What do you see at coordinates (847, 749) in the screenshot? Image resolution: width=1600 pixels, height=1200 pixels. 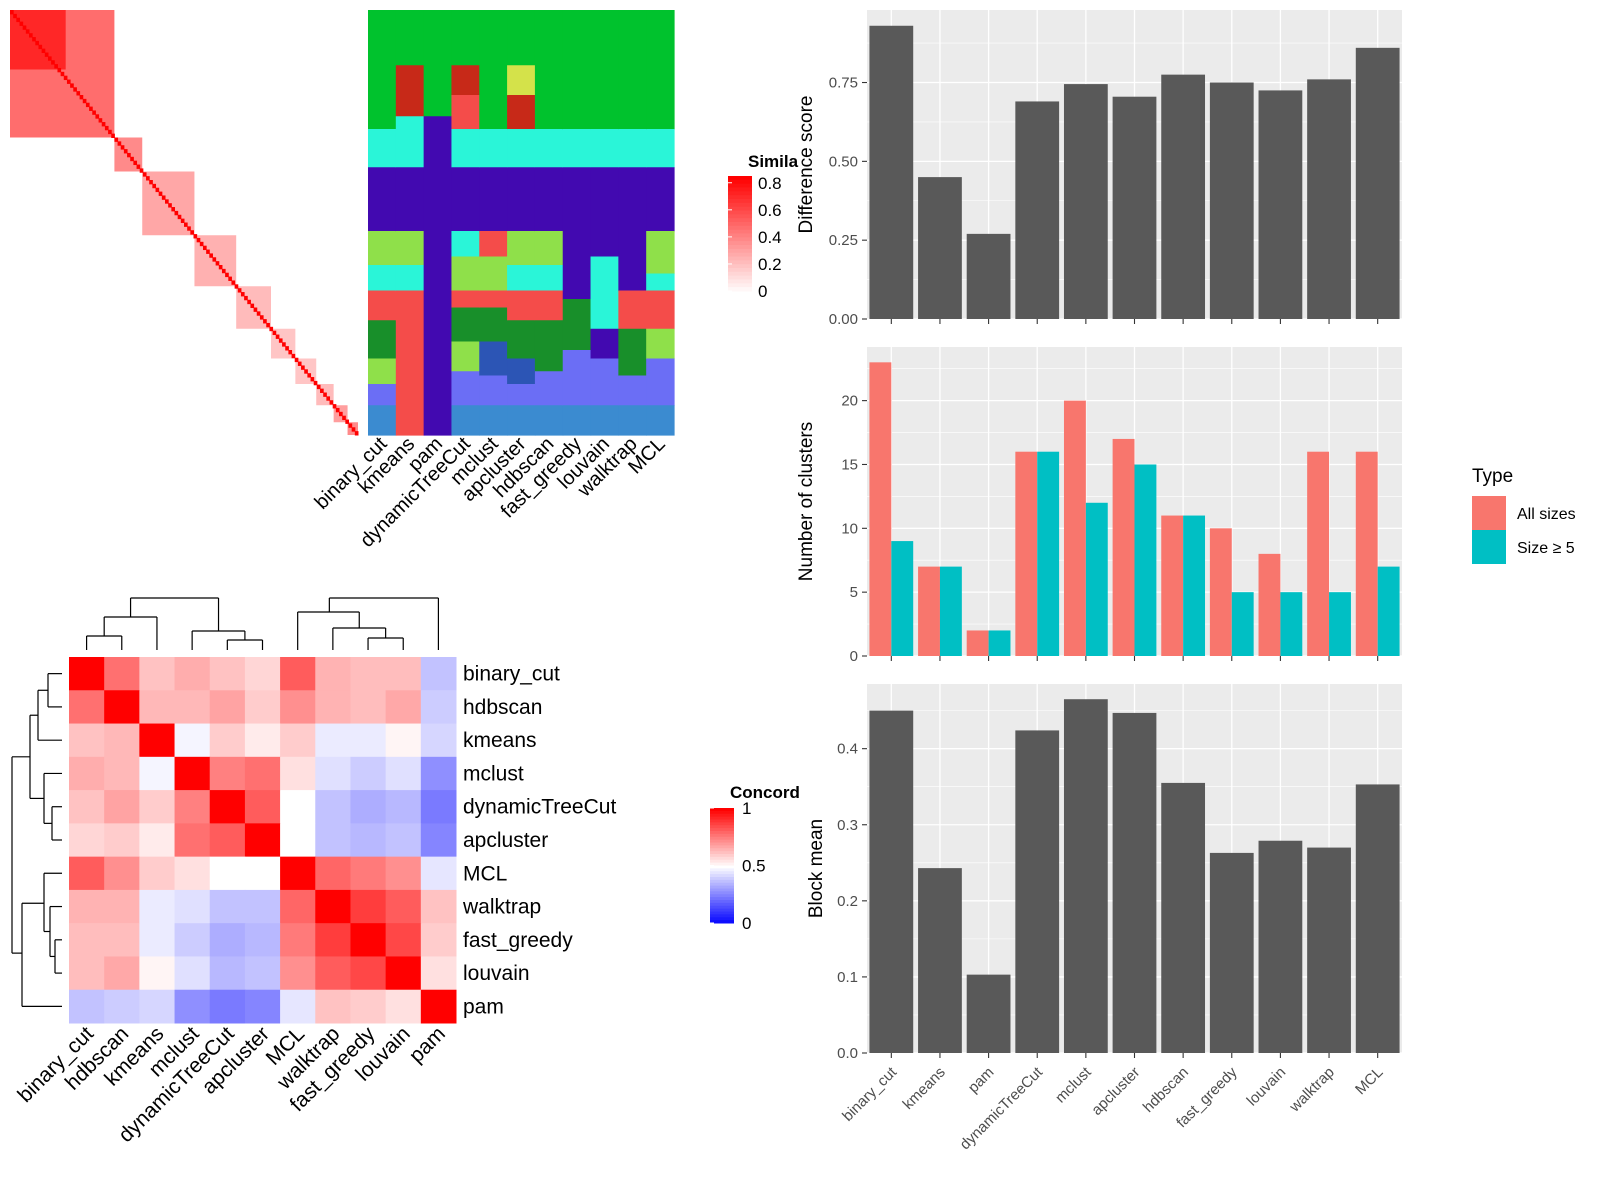 I see `y-axis-tick-label: 0.4` at bounding box center [847, 749].